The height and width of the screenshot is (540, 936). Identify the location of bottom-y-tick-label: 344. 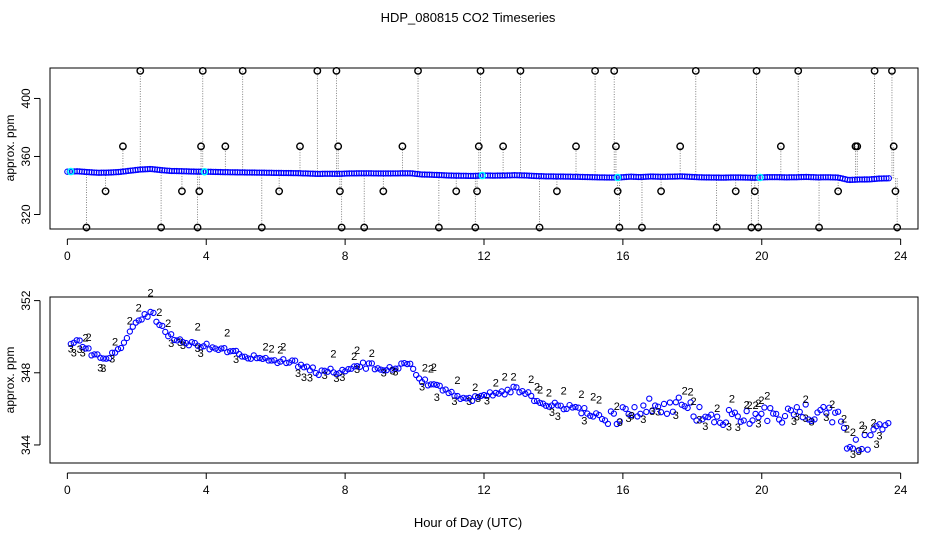
(26, 445).